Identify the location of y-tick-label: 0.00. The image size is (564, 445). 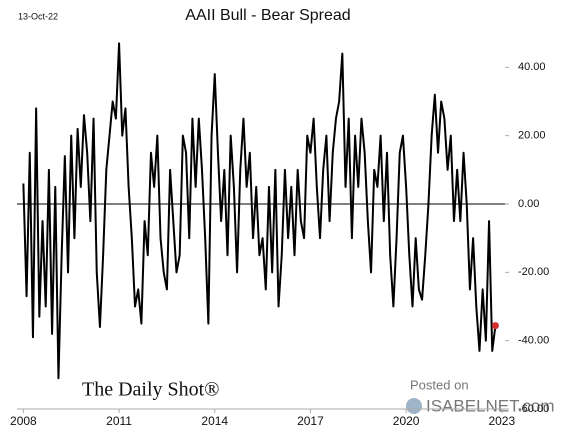
(528, 204).